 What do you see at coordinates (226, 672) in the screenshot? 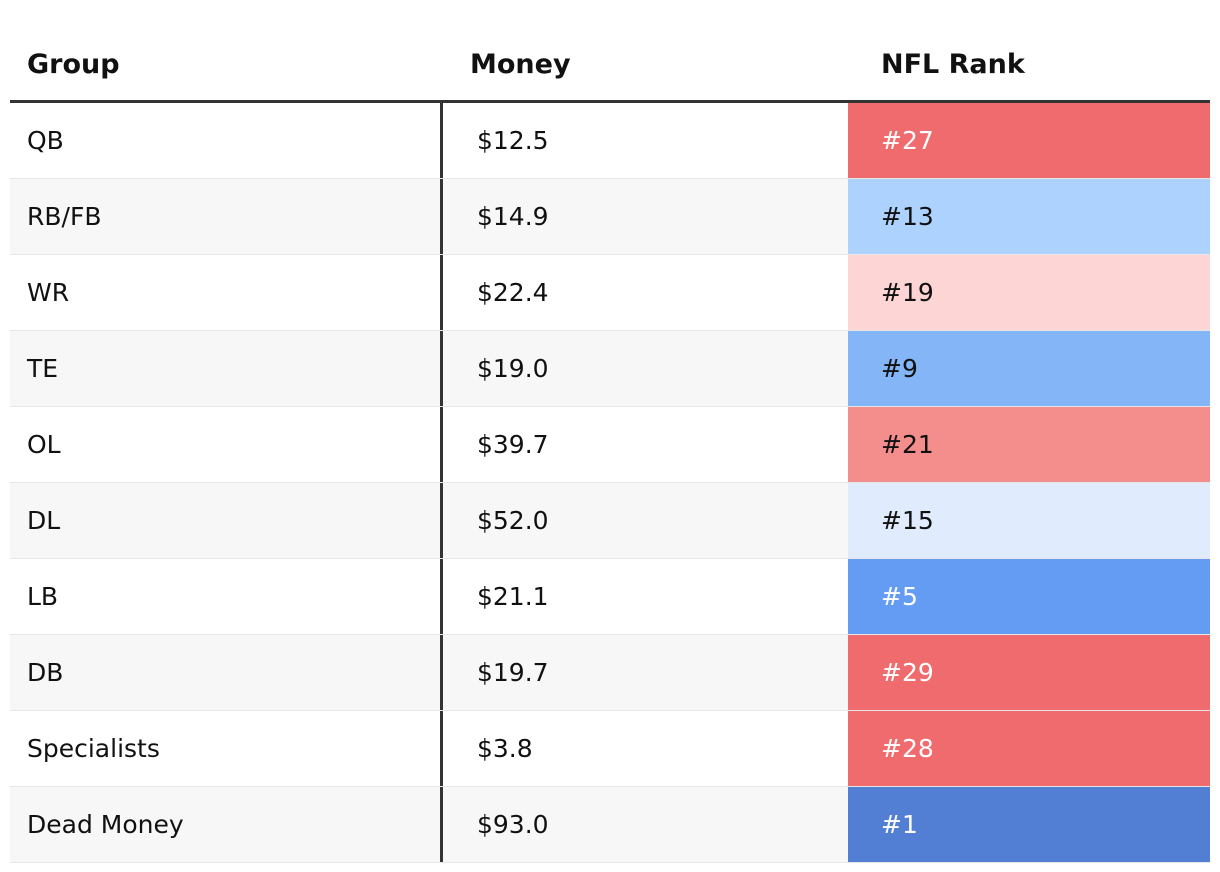
I see `table-cell: DB` at bounding box center [226, 672].